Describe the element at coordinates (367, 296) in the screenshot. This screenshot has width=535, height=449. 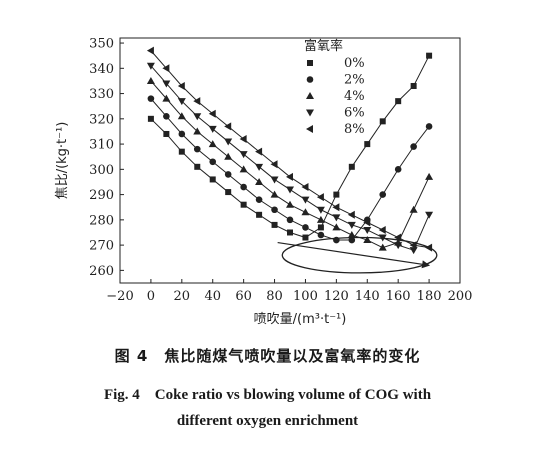
I see `x-tick-label: 140` at that location.